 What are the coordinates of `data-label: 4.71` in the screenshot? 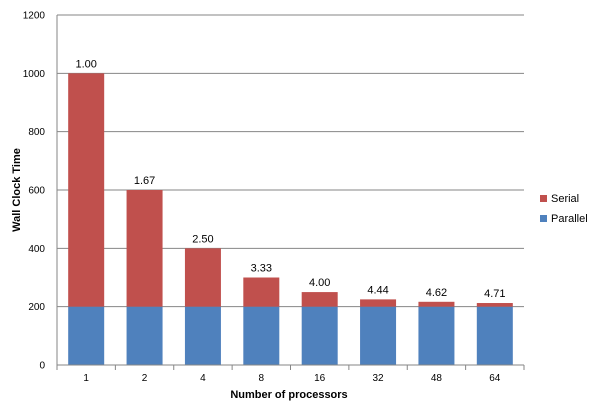 It's located at (494, 294).